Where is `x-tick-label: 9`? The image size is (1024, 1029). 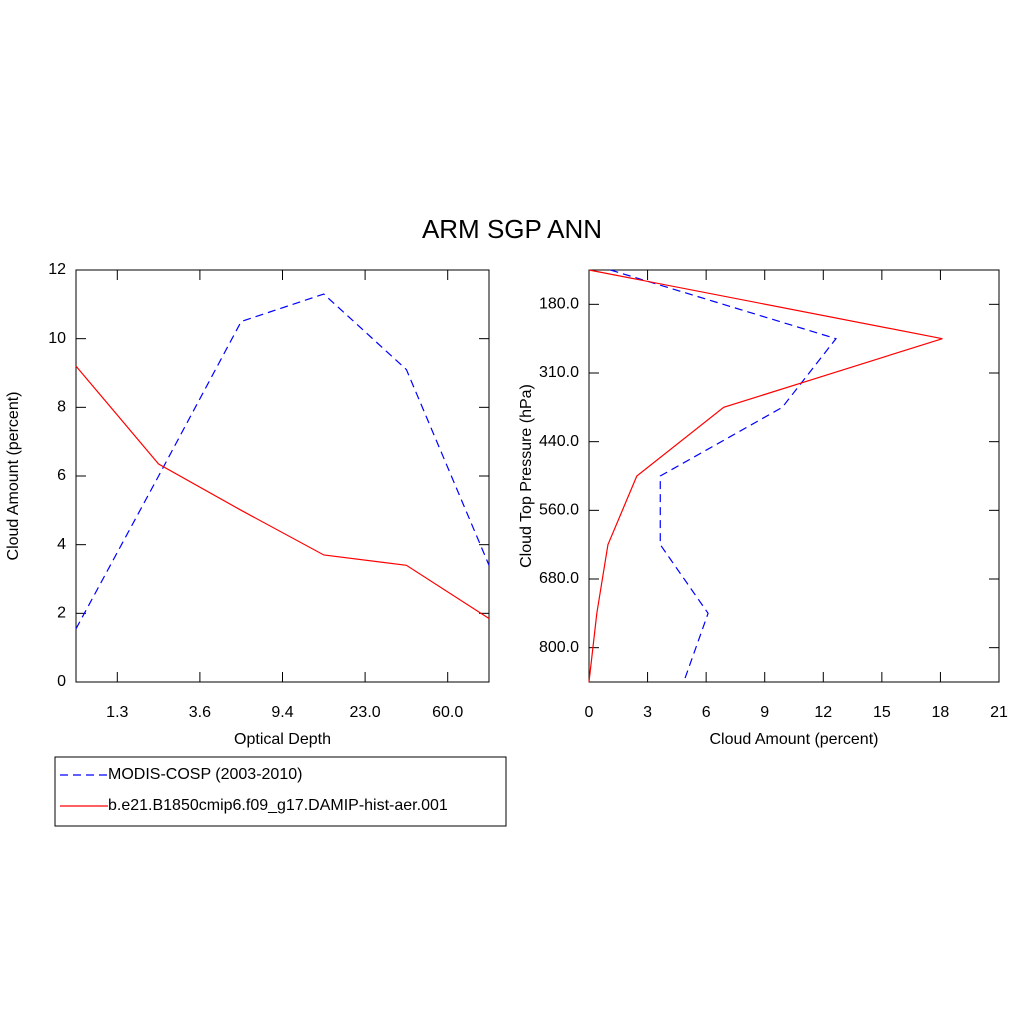 x-tick-label: 9 is located at coordinates (764, 712).